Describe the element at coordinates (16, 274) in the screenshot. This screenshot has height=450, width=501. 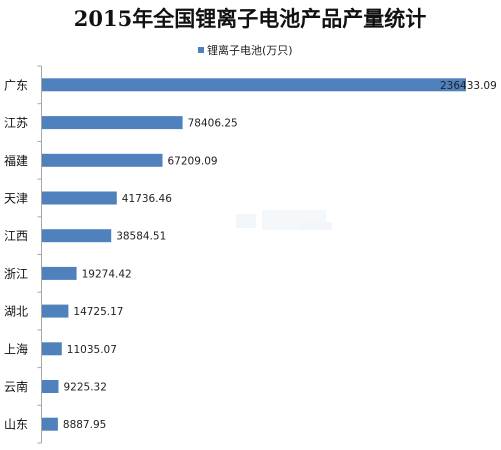
I see `category-label: 浙江` at that location.